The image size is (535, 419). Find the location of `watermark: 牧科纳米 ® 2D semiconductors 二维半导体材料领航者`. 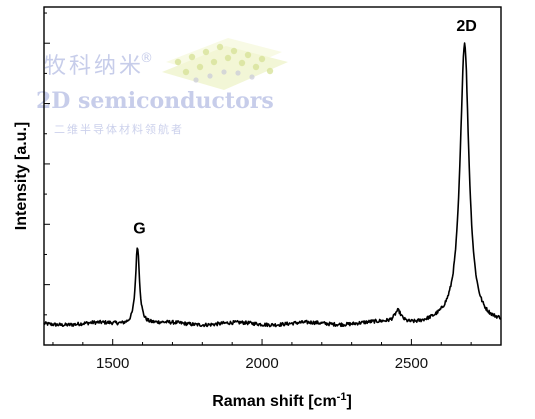

watermark: 牧科纳米 ® 2D semiconductors 二维半导体材料领航者 is located at coordinates (162, 87).